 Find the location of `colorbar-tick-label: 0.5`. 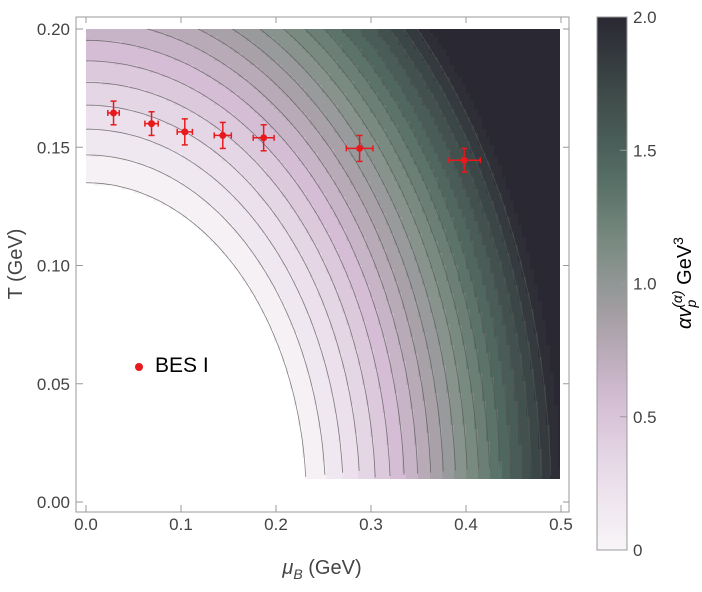

colorbar-tick-label: 0.5 is located at coordinates (645, 417).